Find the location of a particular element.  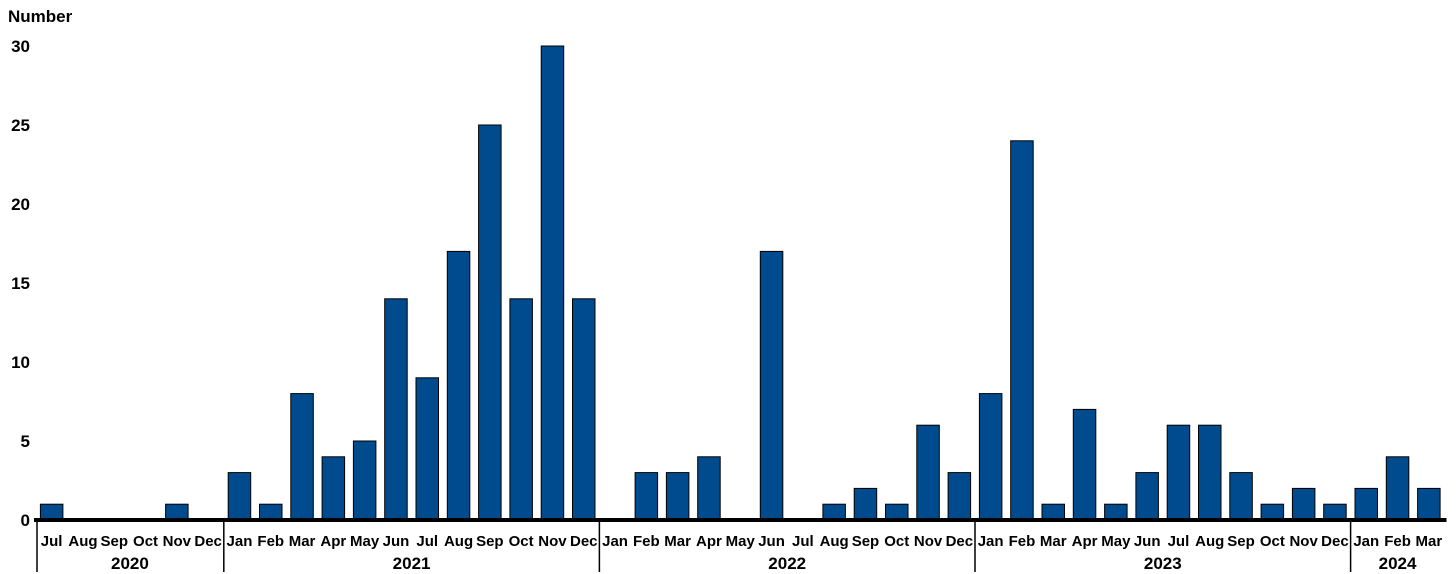

year-label: 2024 is located at coordinates (1398, 563).